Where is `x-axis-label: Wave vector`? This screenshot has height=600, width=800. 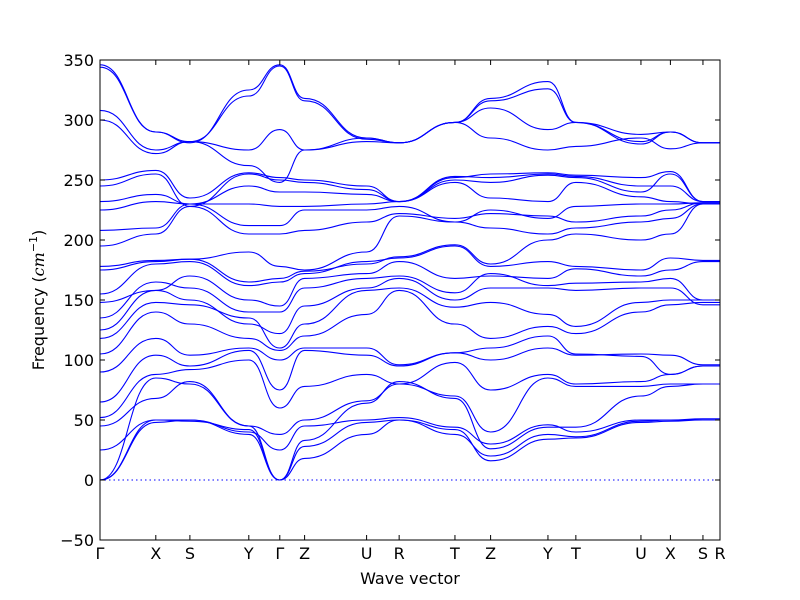 x-axis-label: Wave vector is located at coordinates (410, 578).